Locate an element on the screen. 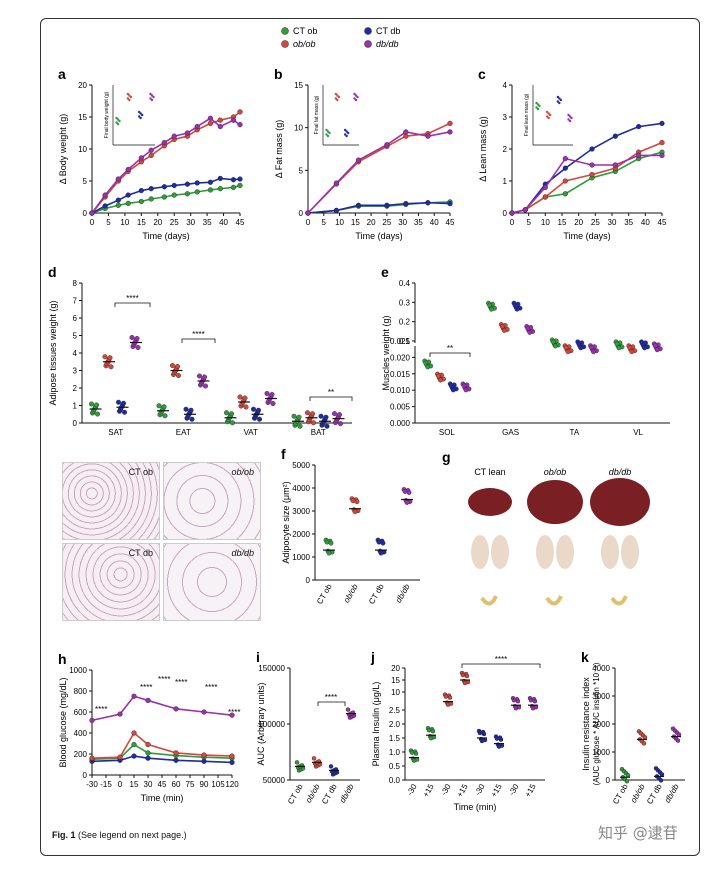 The image size is (725, 869). x-tick-label: CT db is located at coordinates (654, 794).